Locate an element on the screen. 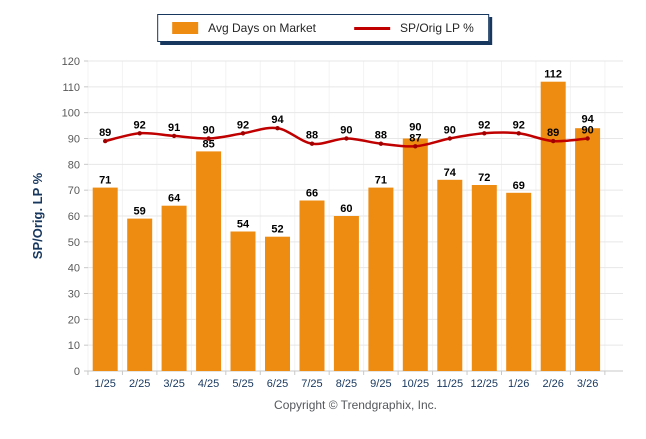 The image size is (646, 439). x-axis-label: 4/25 is located at coordinates (208, 384).